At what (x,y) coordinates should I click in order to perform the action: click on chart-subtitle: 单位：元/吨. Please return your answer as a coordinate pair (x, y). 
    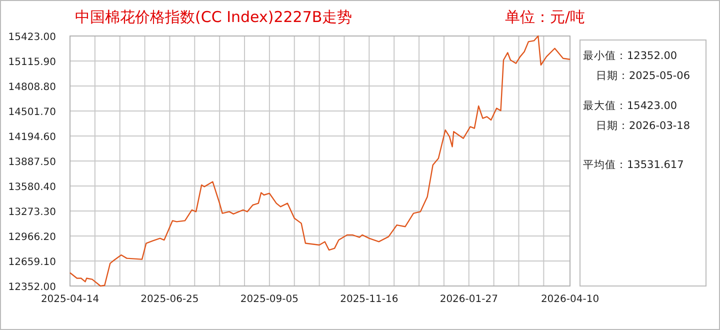
    Looking at the image, I should click on (545, 17).